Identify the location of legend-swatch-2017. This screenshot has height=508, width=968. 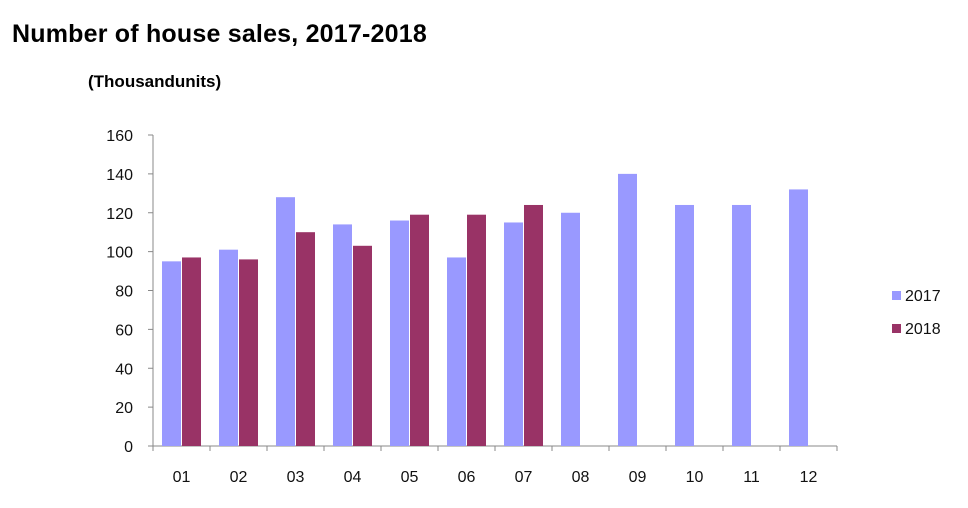
(896, 295).